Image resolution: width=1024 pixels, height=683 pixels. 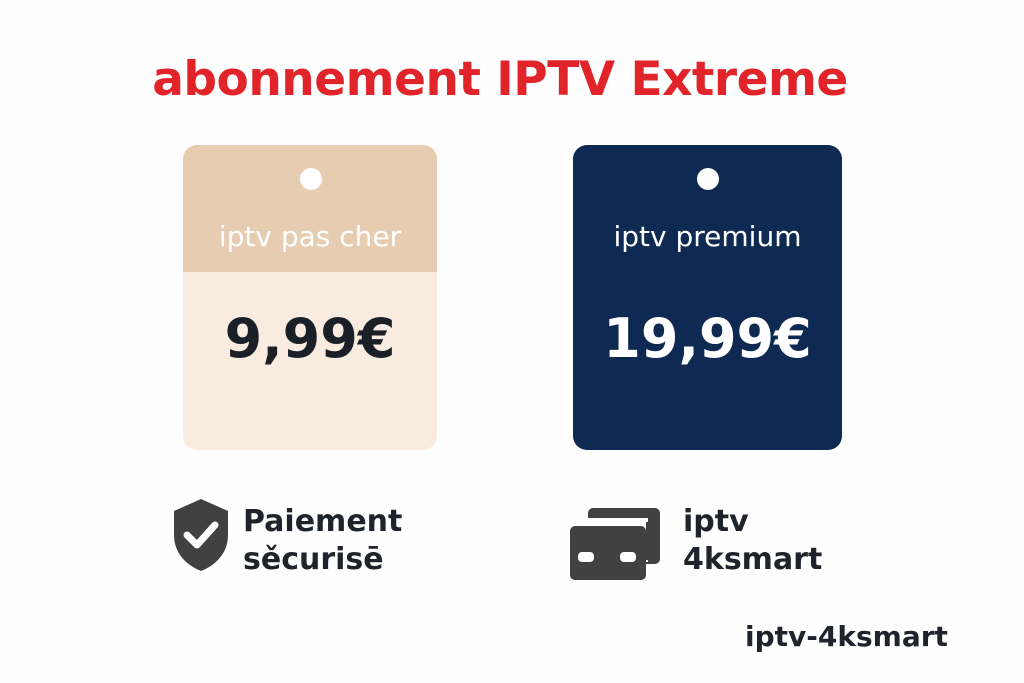 I want to click on feature-line: 4ksmart, so click(x=753, y=559).